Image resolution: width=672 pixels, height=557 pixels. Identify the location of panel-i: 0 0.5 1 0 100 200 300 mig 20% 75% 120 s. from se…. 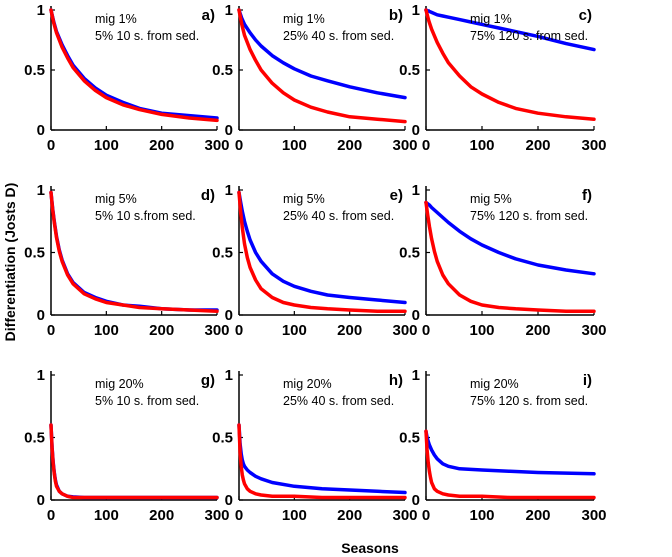
(502, 445).